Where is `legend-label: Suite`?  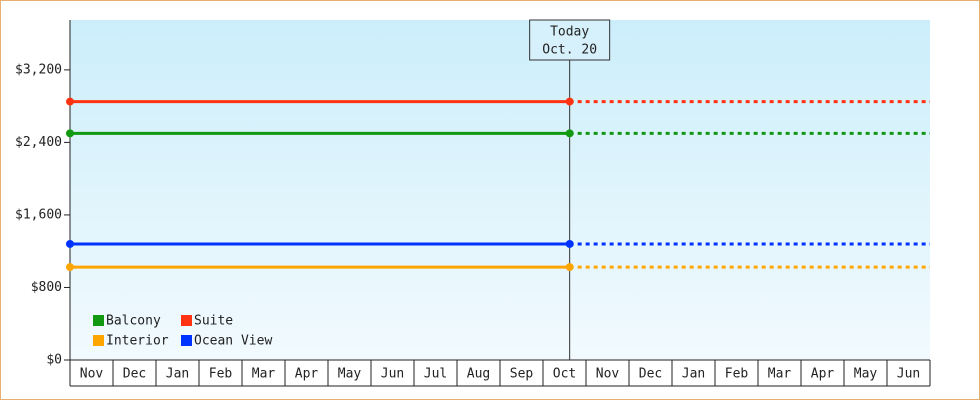
legend-label: Suite is located at coordinates (213, 321).